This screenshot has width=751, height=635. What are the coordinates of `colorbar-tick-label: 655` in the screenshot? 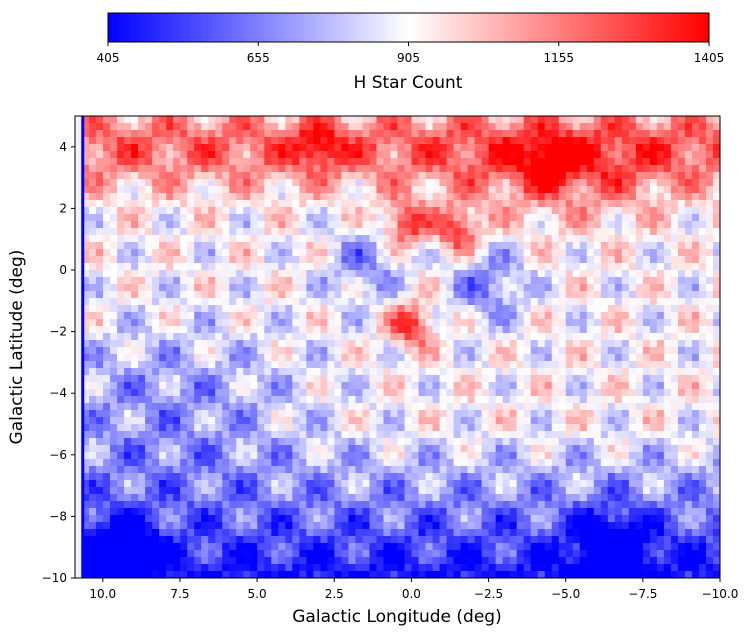 It's located at (258, 58).